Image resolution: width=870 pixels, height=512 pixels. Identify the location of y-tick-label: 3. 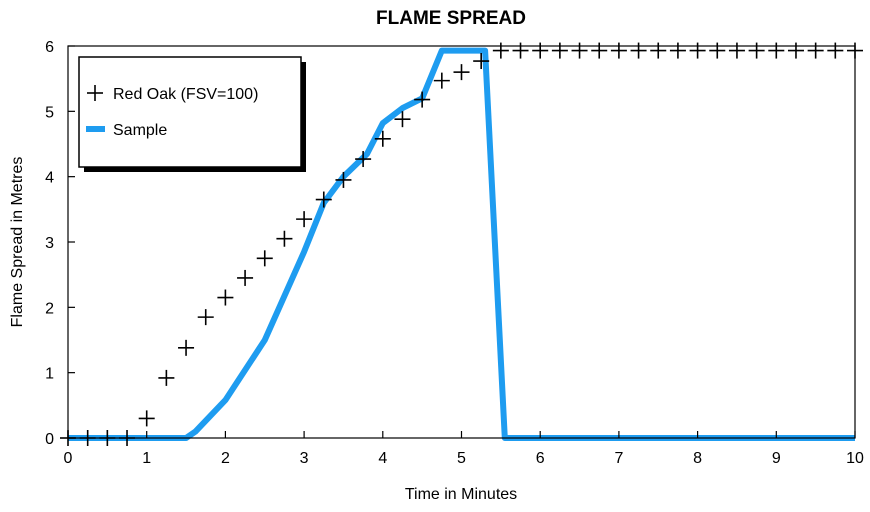
(49, 243).